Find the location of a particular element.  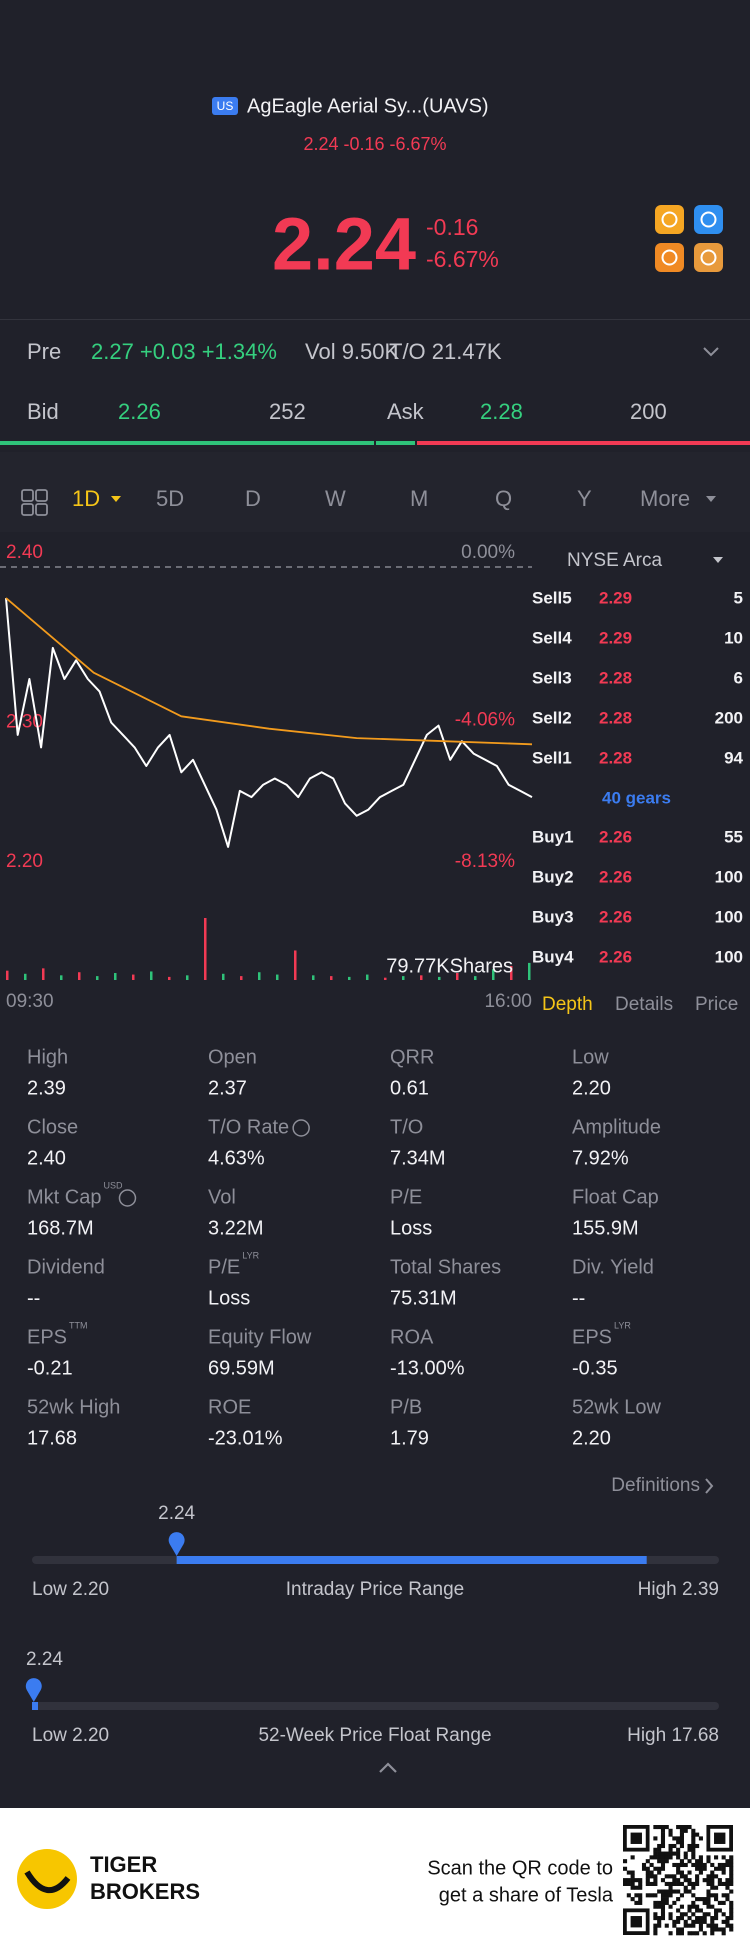

period-tab: Y is located at coordinates (584, 498).